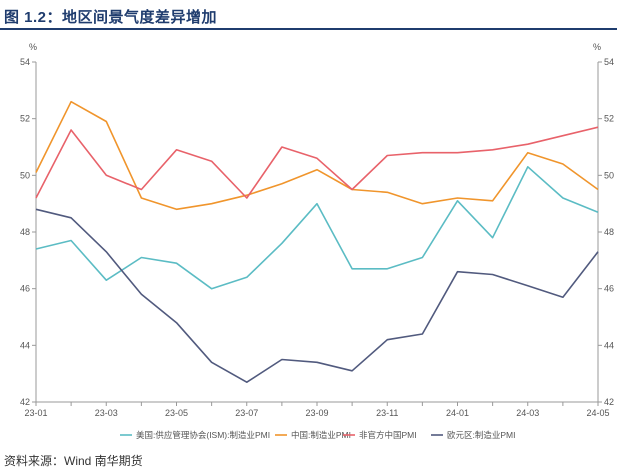 The image size is (617, 473). I want to click on y-tick-label-left: 48, so click(25, 232).